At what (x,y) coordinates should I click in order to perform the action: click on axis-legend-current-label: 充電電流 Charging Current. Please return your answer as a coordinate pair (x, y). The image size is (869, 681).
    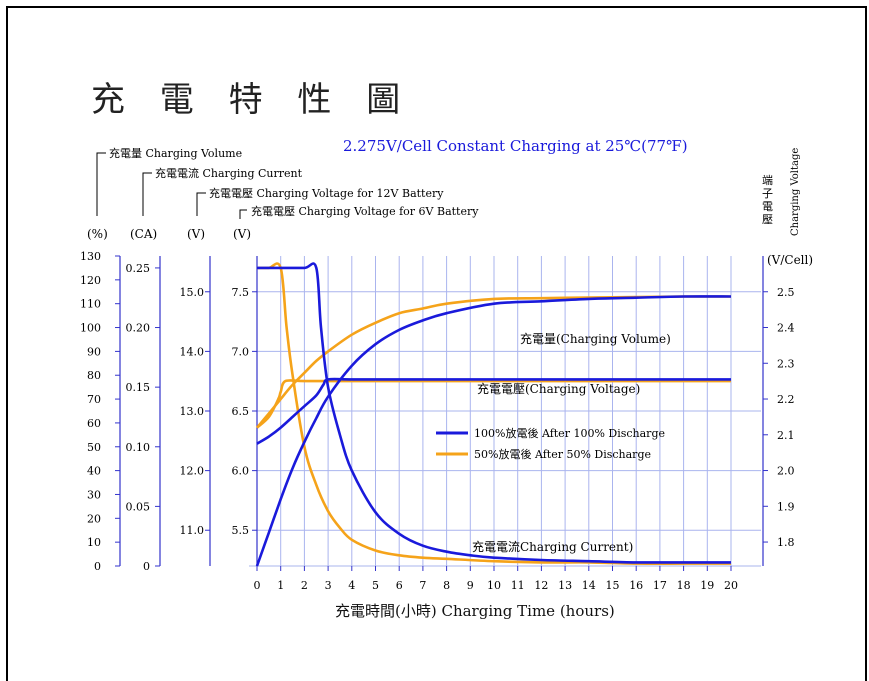
    Looking at the image, I should click on (229, 173).